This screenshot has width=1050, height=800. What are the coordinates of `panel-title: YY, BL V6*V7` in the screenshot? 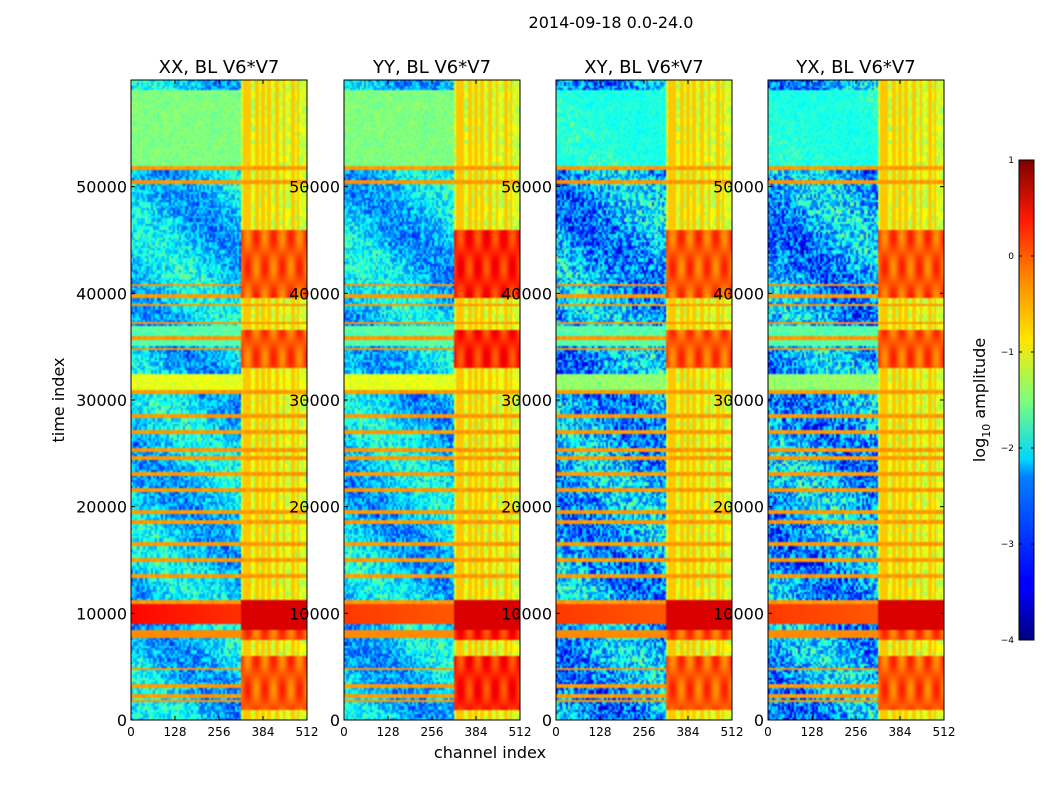 It's located at (431, 67).